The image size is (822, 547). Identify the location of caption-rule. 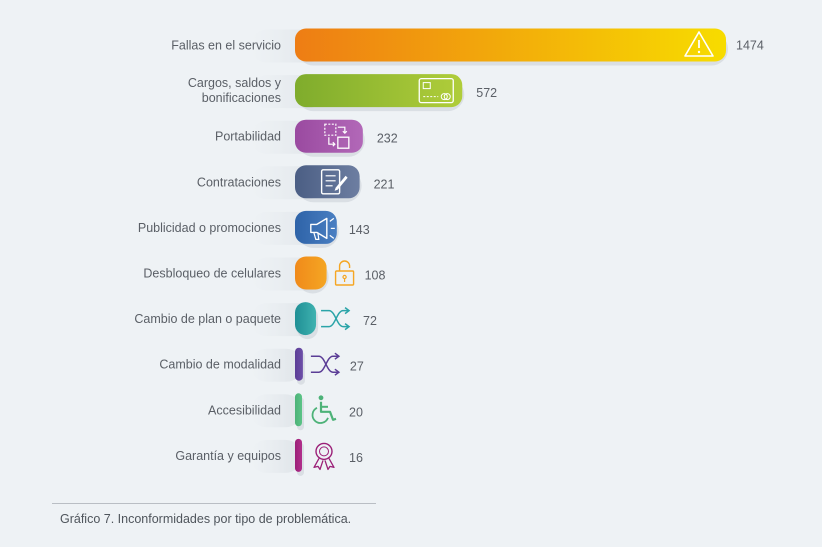
(214, 503).